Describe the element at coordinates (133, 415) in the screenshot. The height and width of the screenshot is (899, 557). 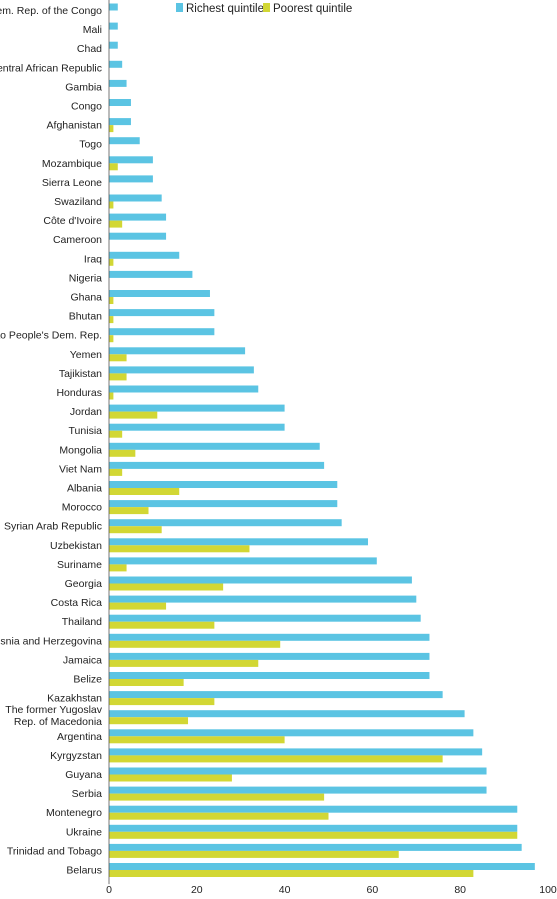
I see `bar-poorest-jordan` at that location.